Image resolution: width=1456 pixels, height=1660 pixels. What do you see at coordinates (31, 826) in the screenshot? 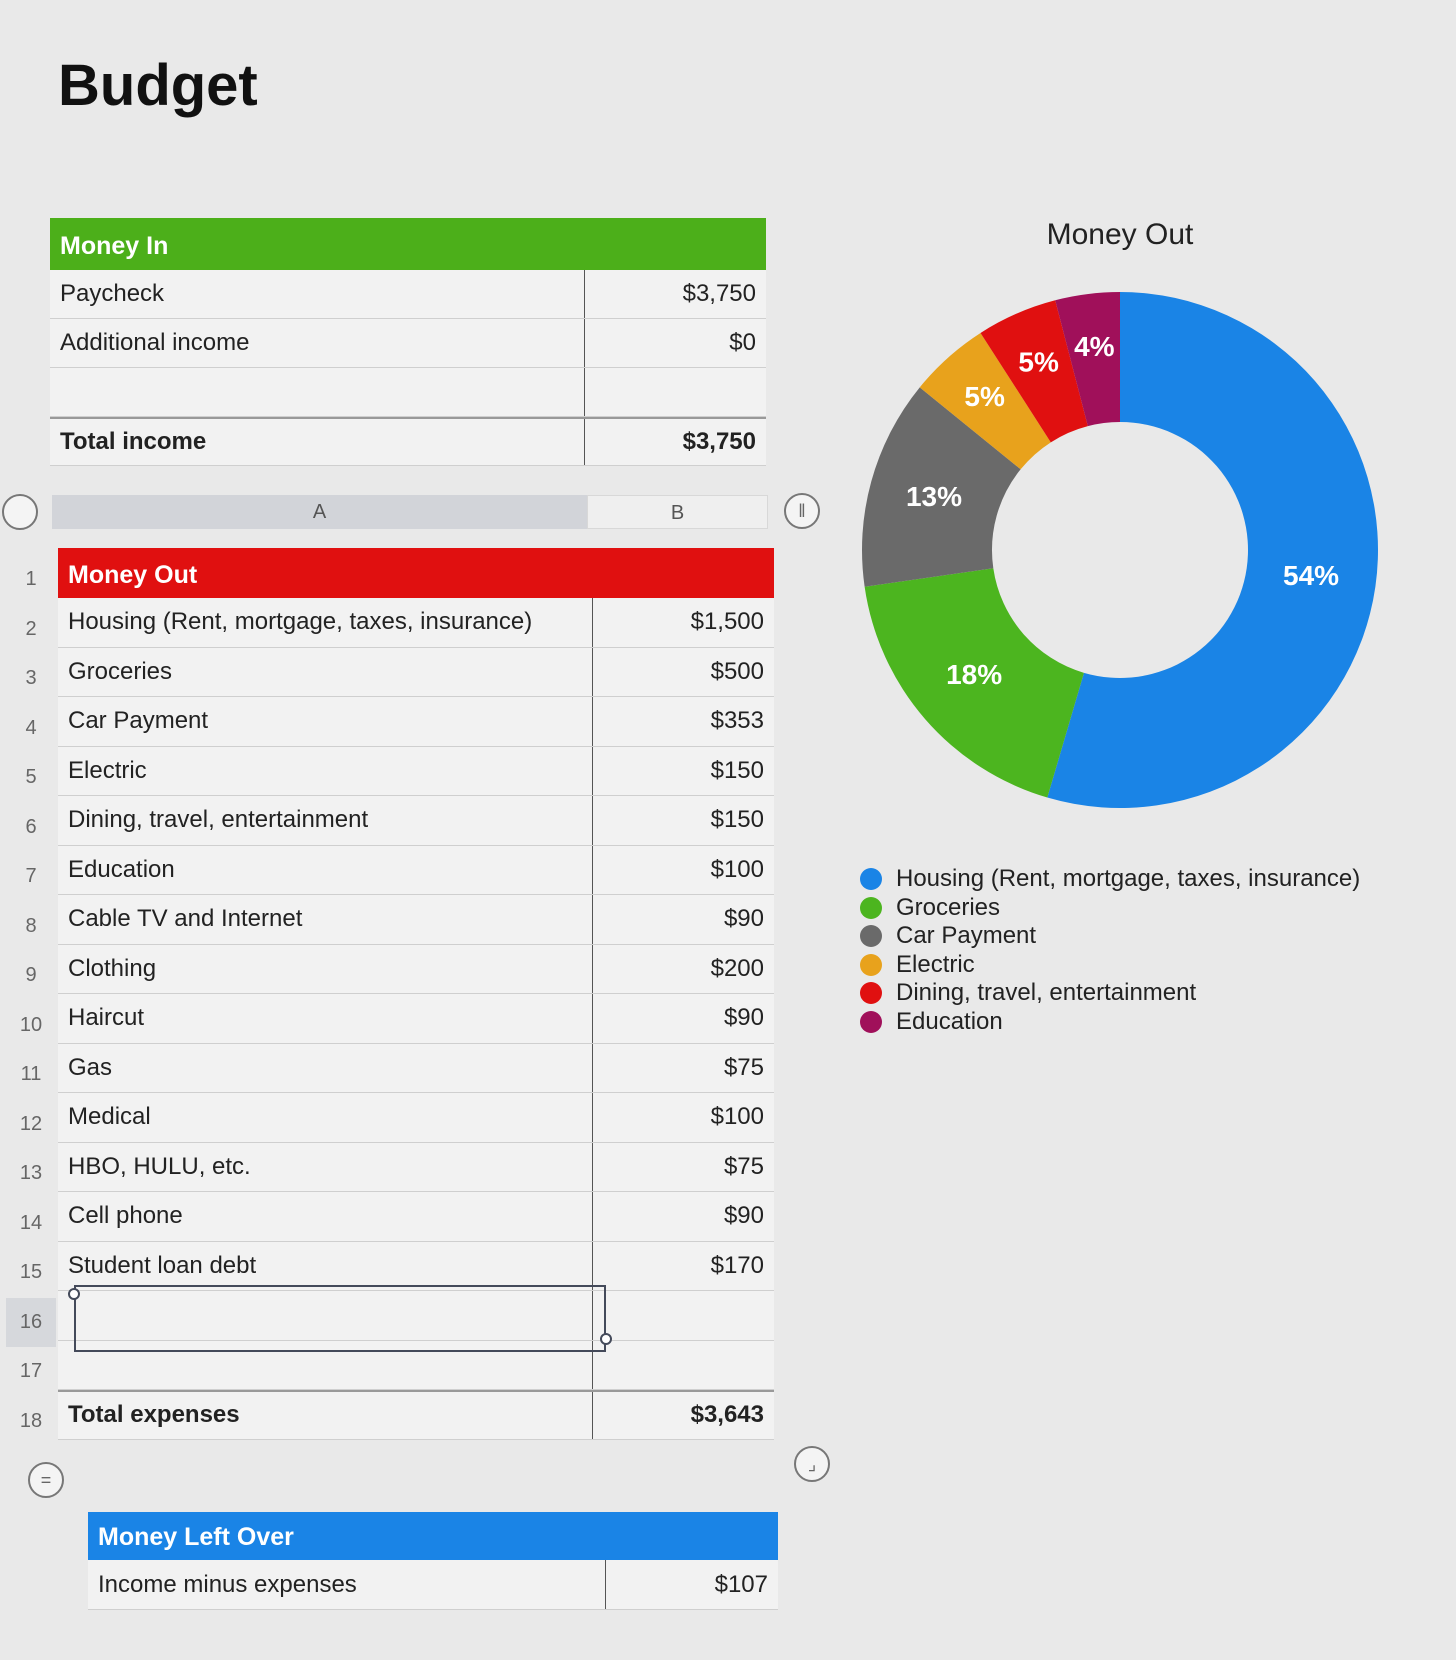
I see `row-number: 6` at bounding box center [31, 826].